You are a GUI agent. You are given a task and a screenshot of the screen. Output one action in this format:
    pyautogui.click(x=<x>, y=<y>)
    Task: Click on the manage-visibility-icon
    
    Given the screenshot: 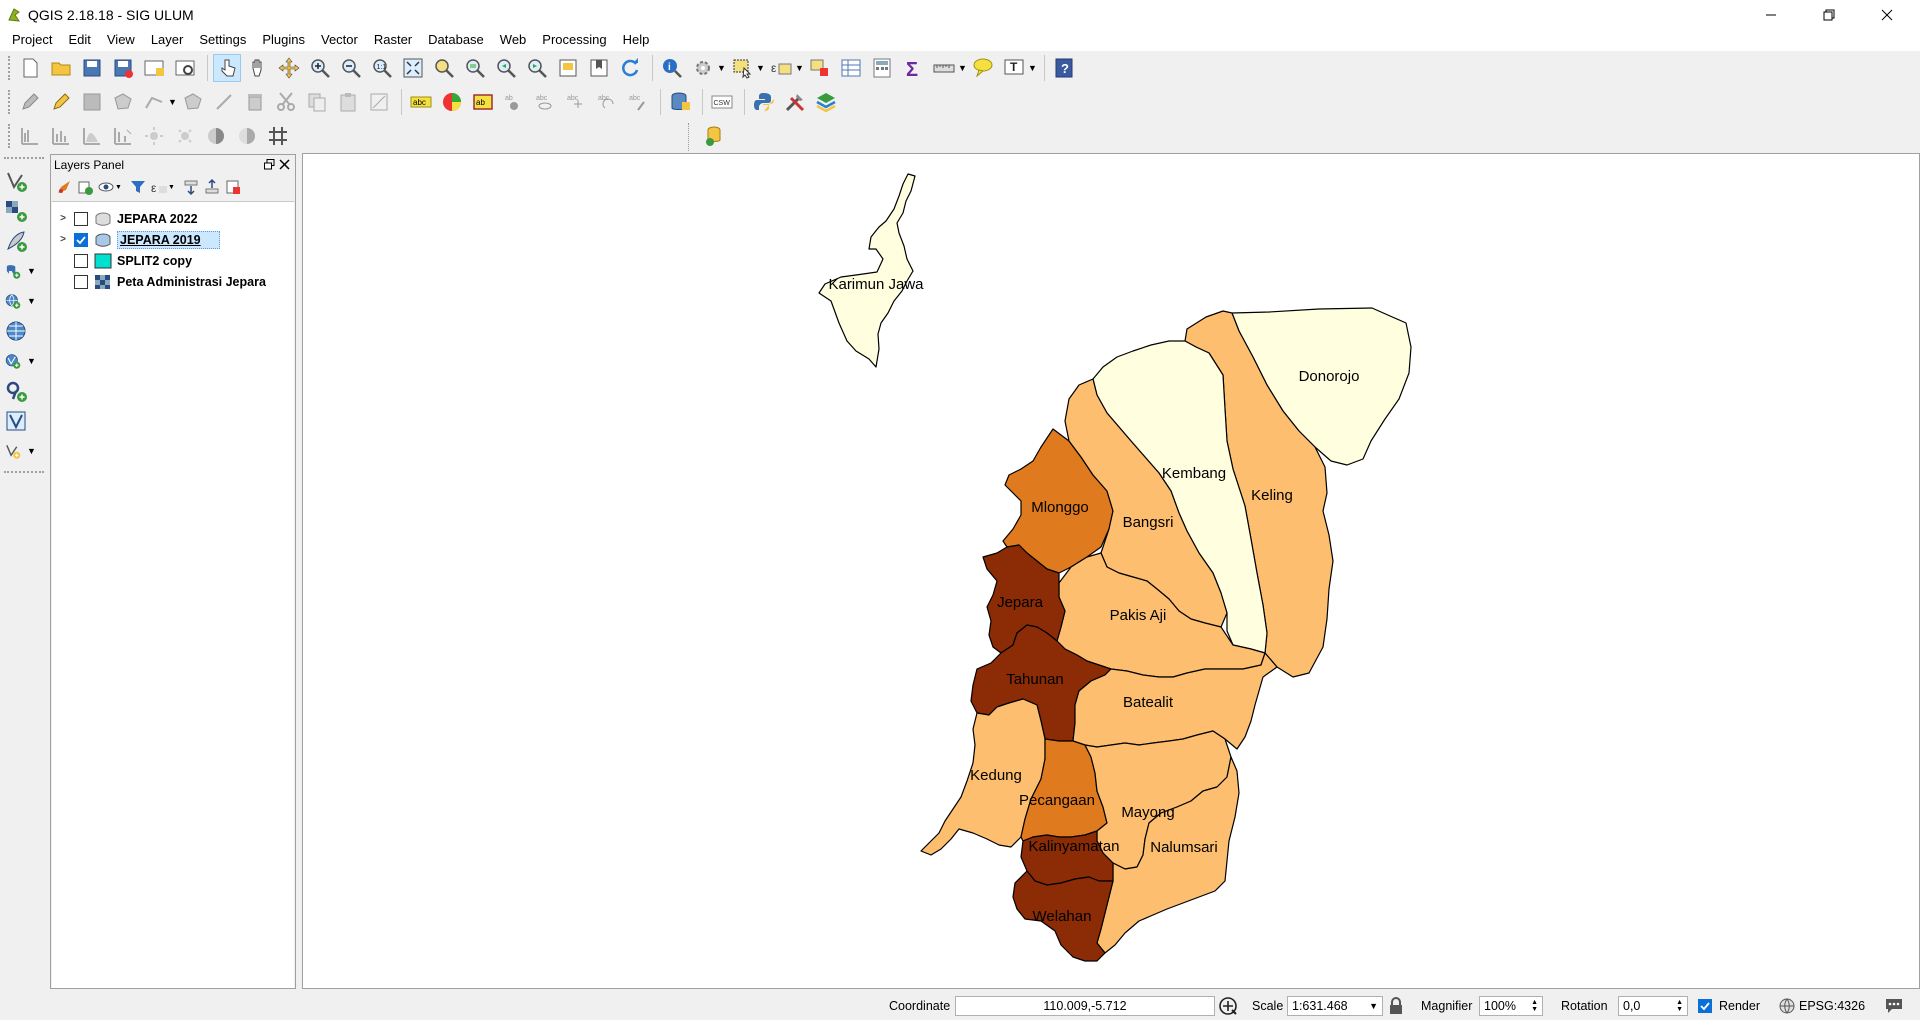 What is the action you would take?
    pyautogui.click(x=106, y=187)
    